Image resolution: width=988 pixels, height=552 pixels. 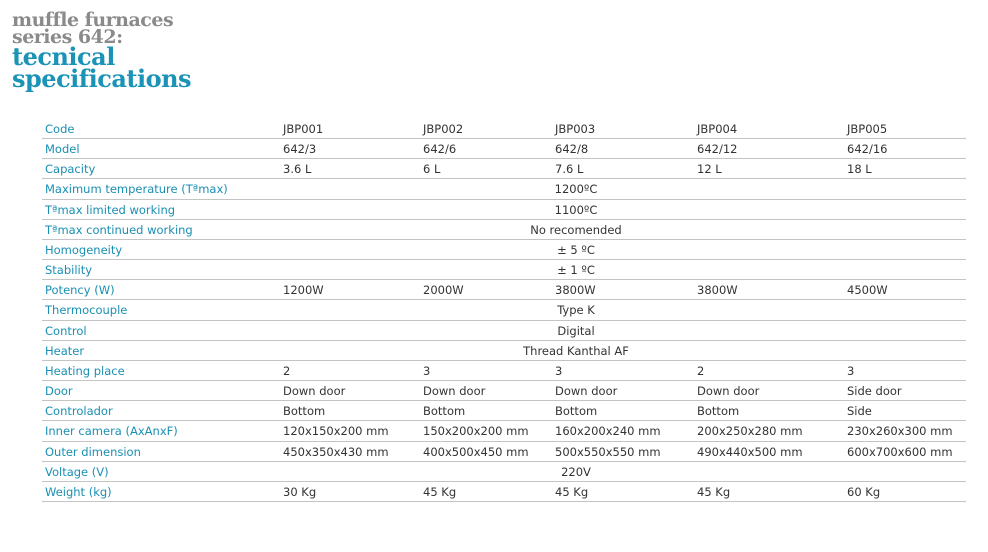 What do you see at coordinates (874, 391) in the screenshot?
I see `table-cell: Side door` at bounding box center [874, 391].